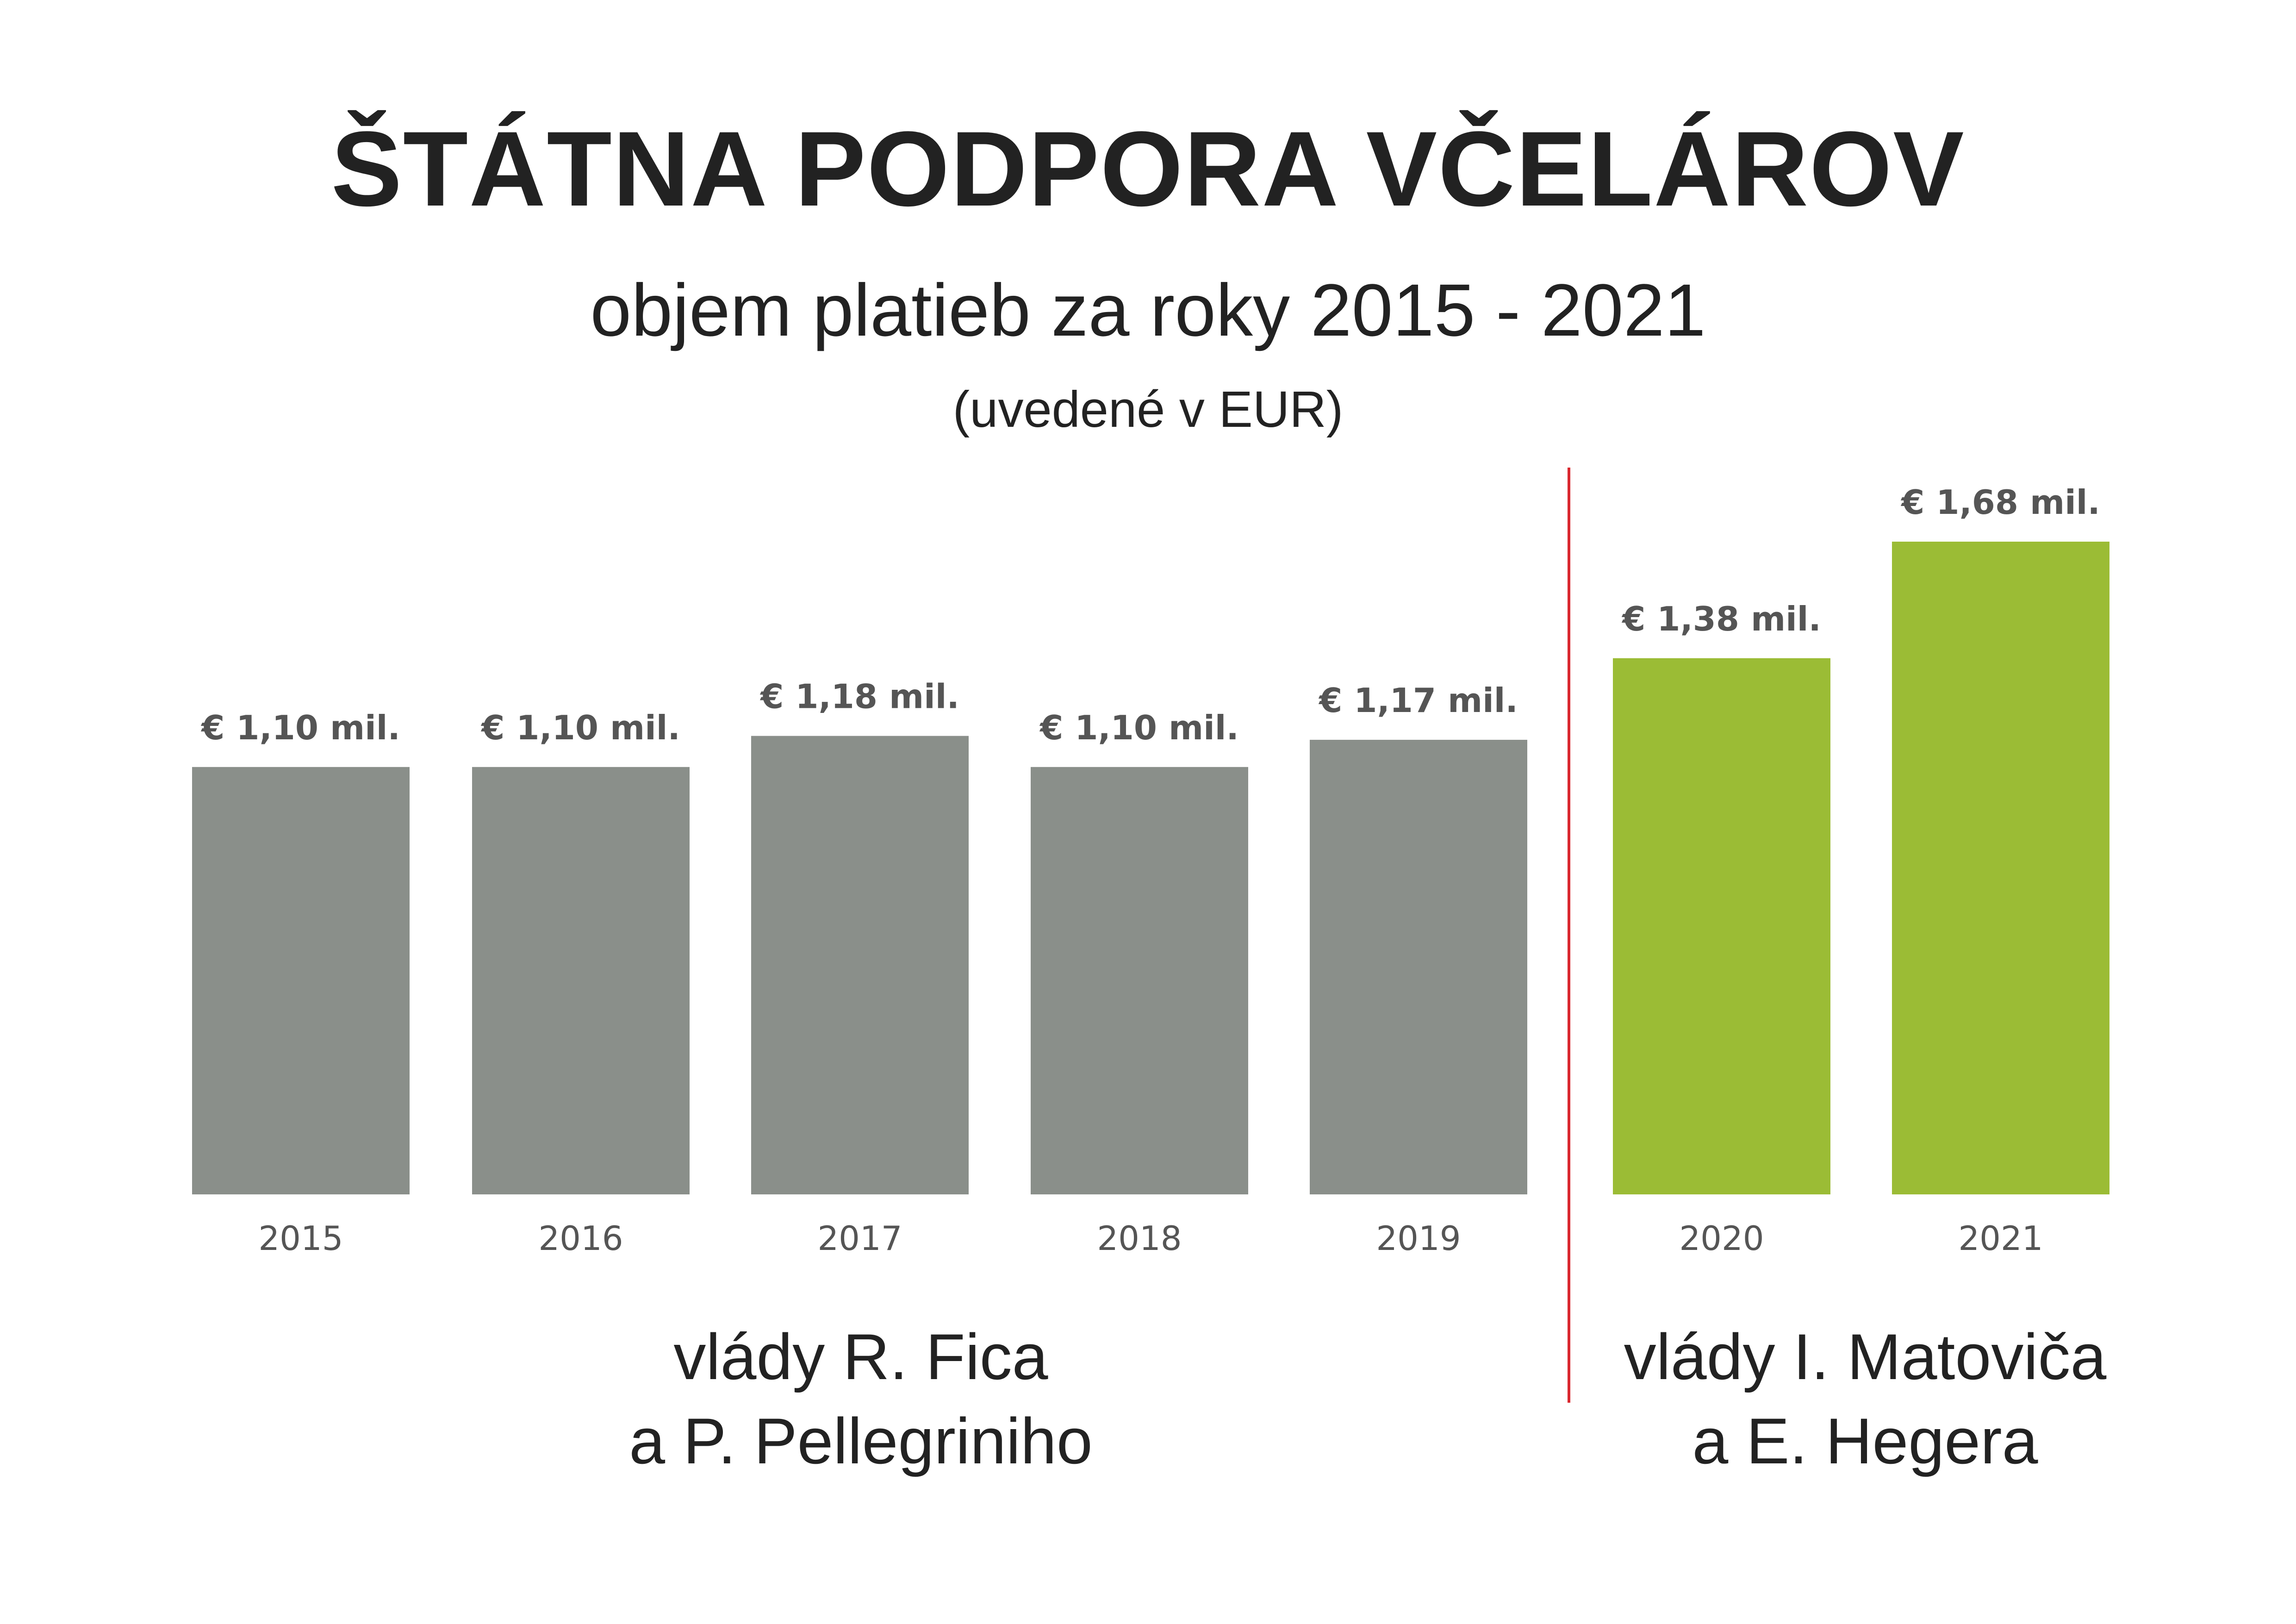 The width and height of the screenshot is (2296, 1624). Describe the element at coordinates (861, 1441) in the screenshot. I see `group-label-line2: a P. Pellegriniho` at that location.